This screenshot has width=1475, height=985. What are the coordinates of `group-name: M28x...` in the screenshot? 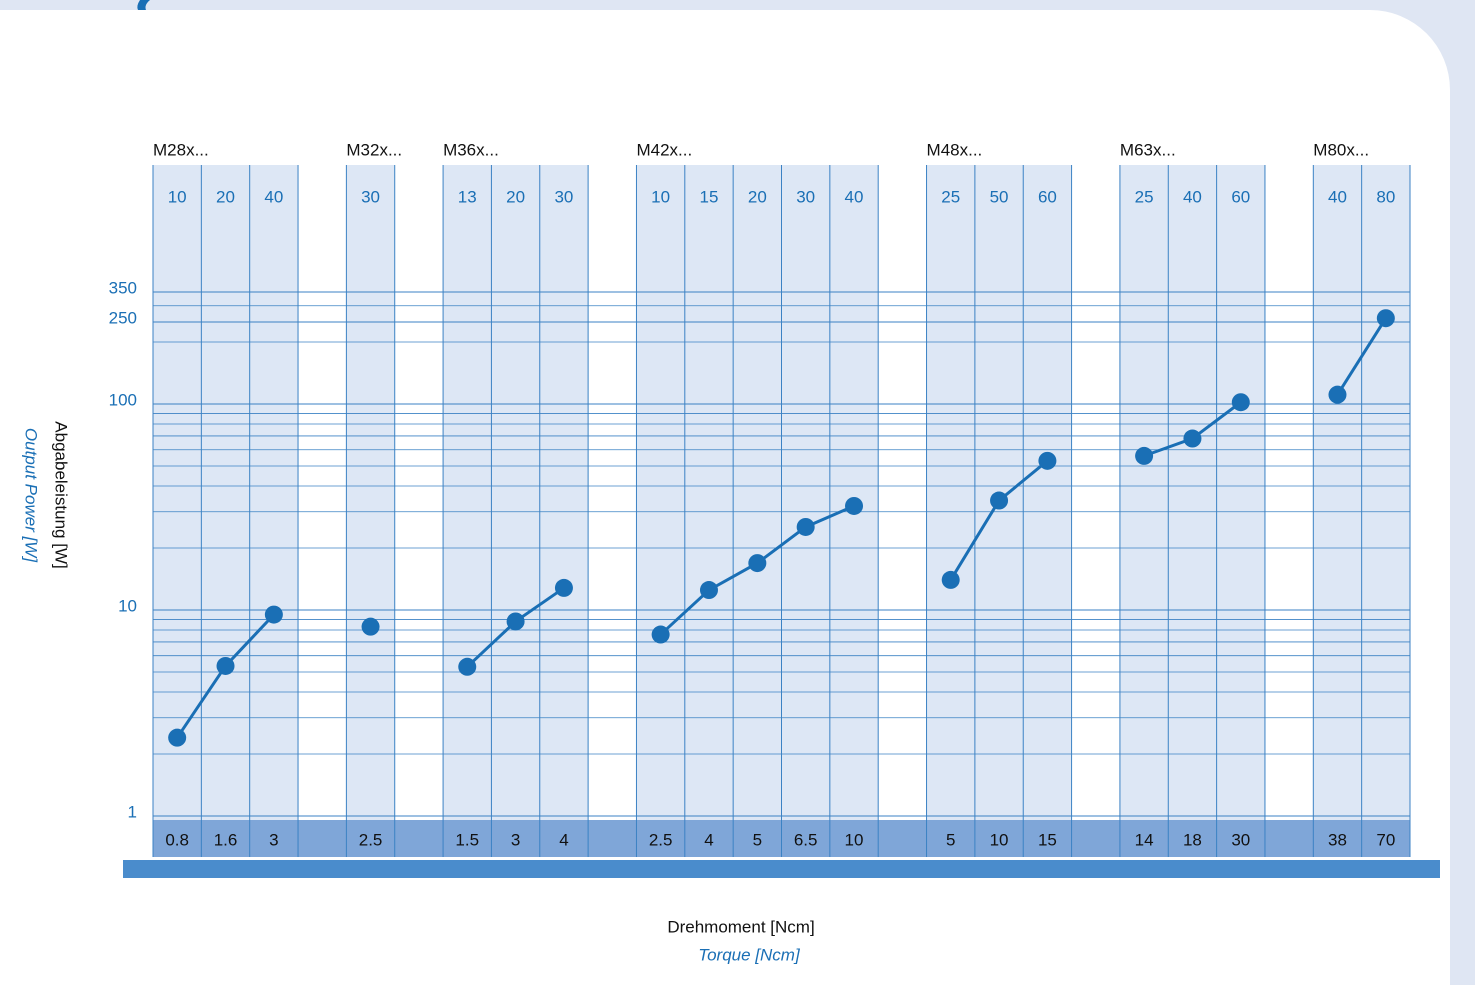 It's located at (181, 149).